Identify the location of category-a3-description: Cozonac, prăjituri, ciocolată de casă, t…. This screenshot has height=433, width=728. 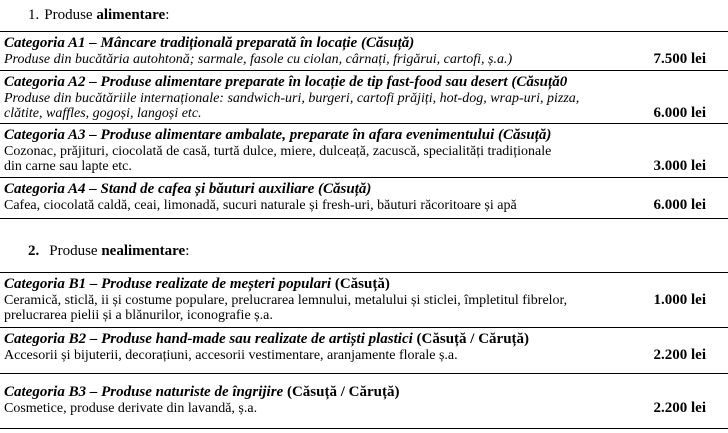
(329, 159).